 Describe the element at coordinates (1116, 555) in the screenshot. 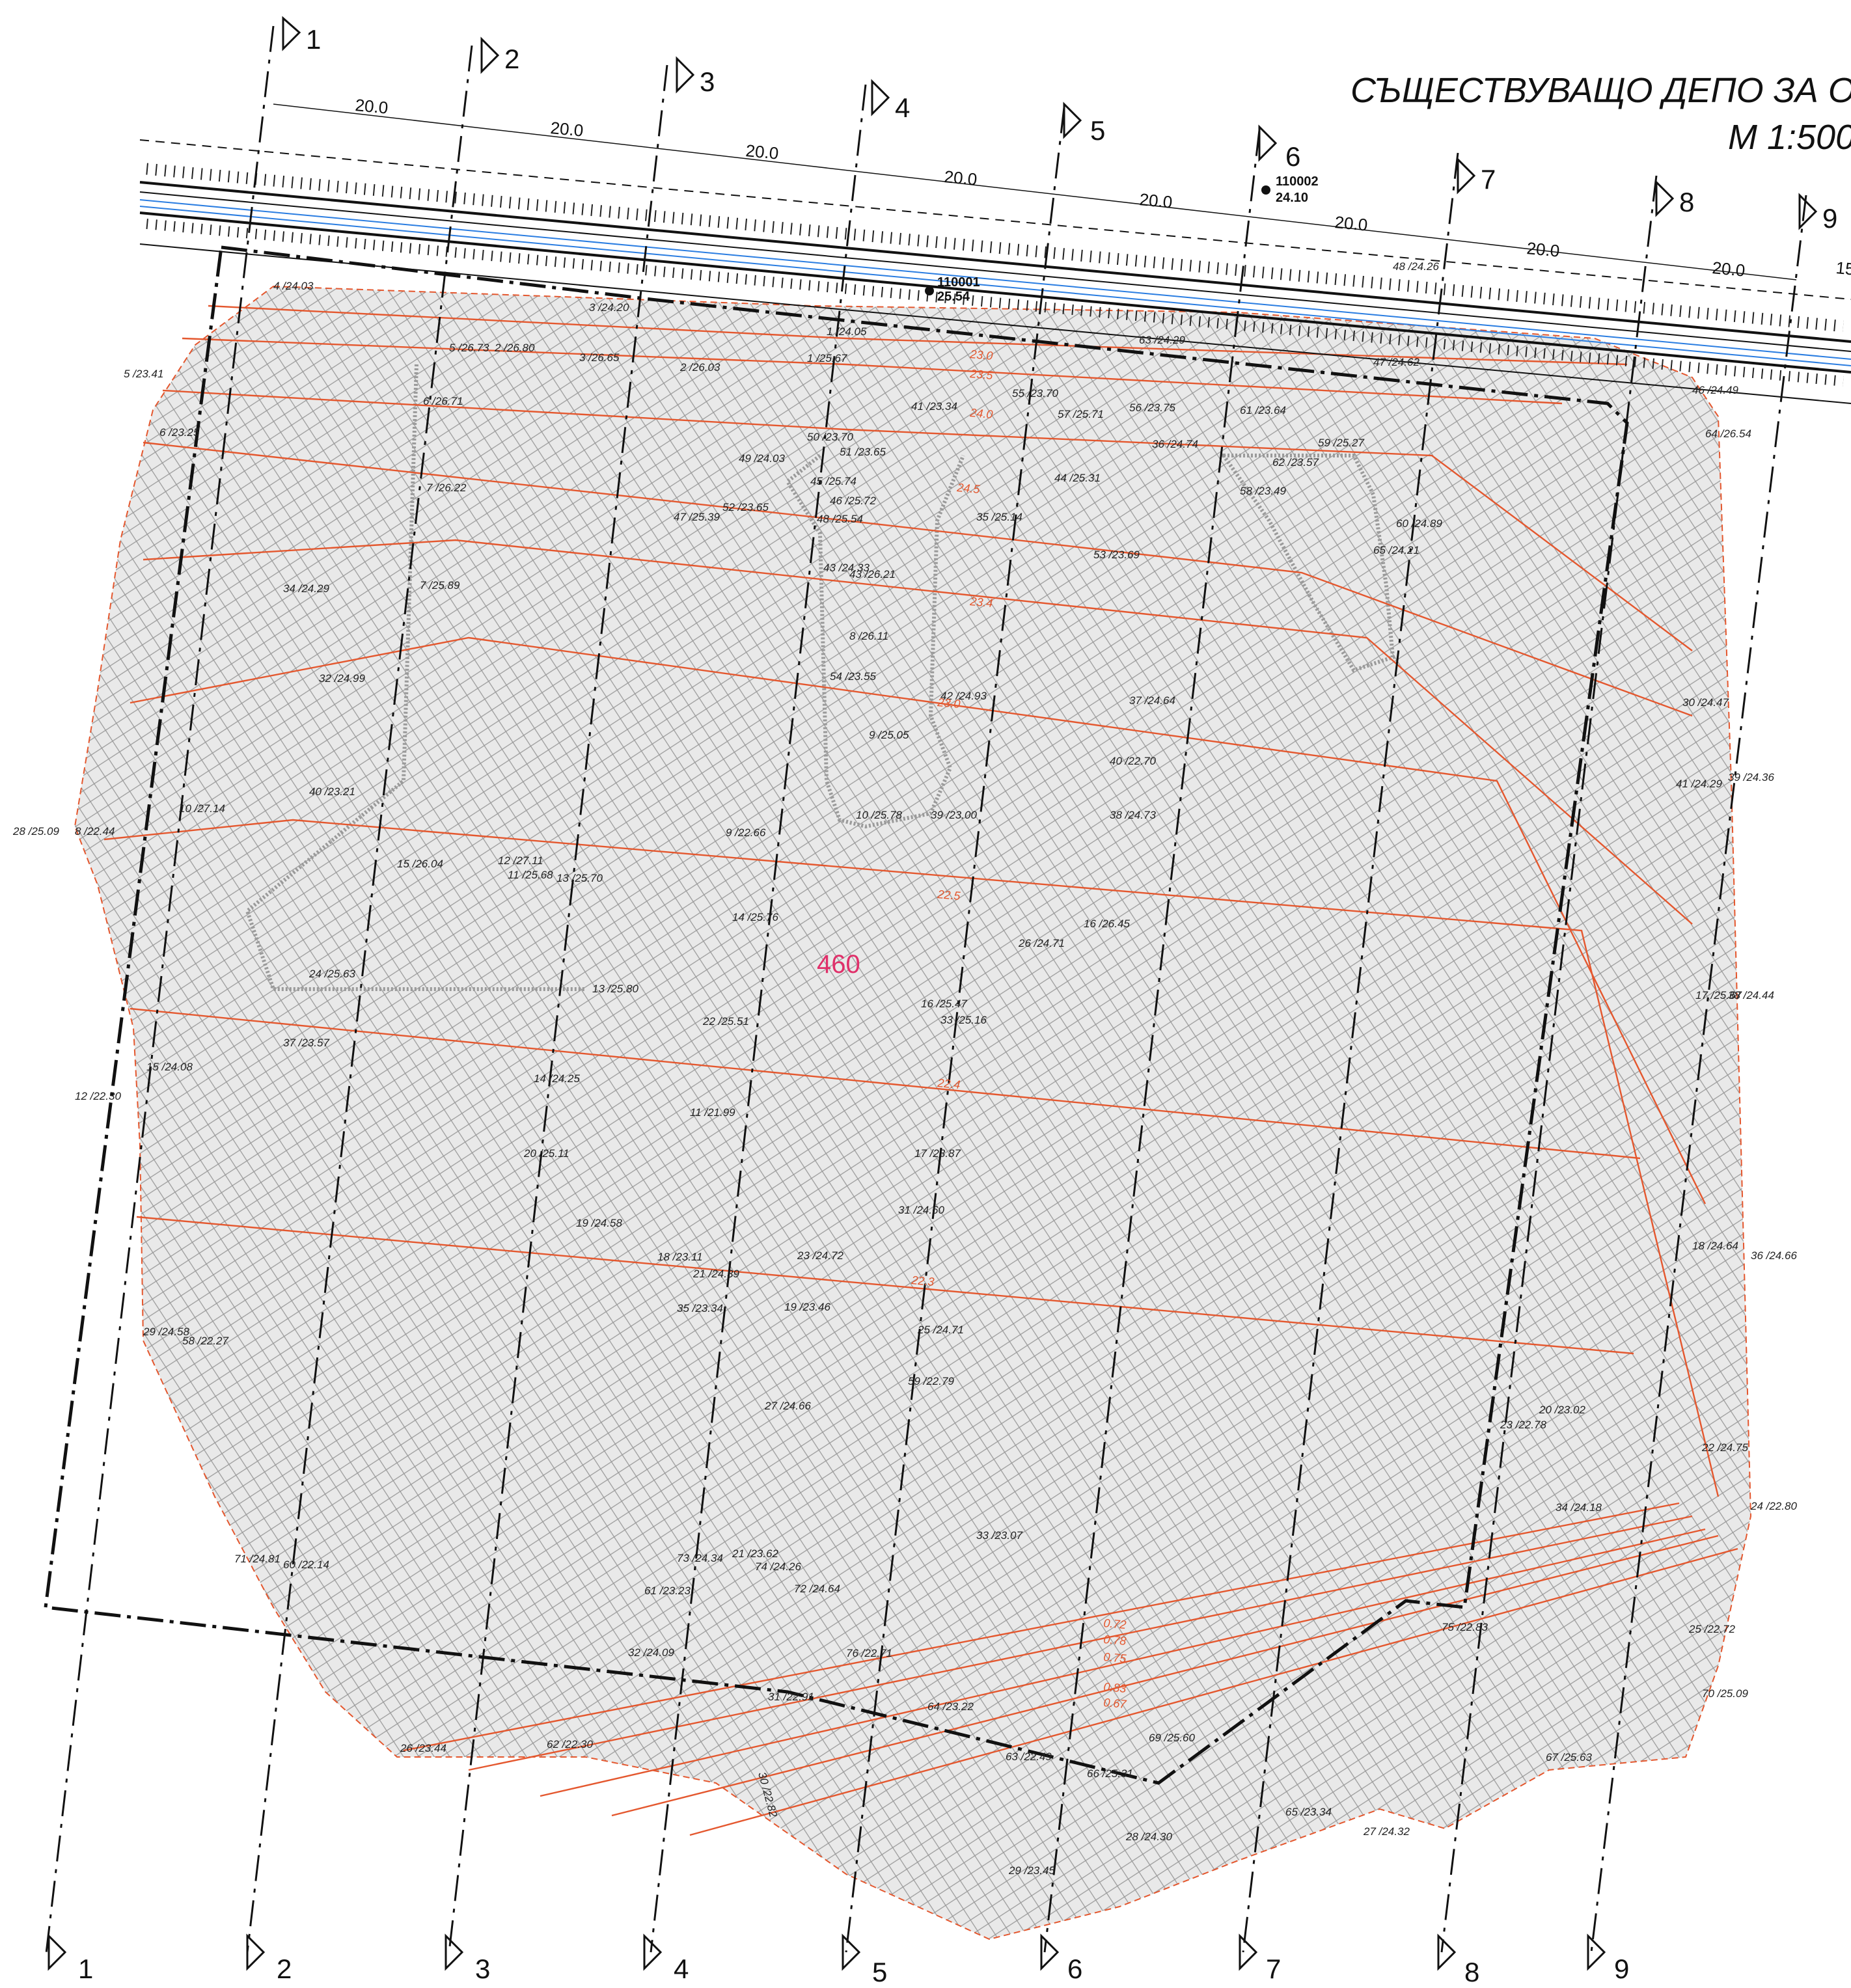

I see `survey-point-label: 53 /23.69` at that location.